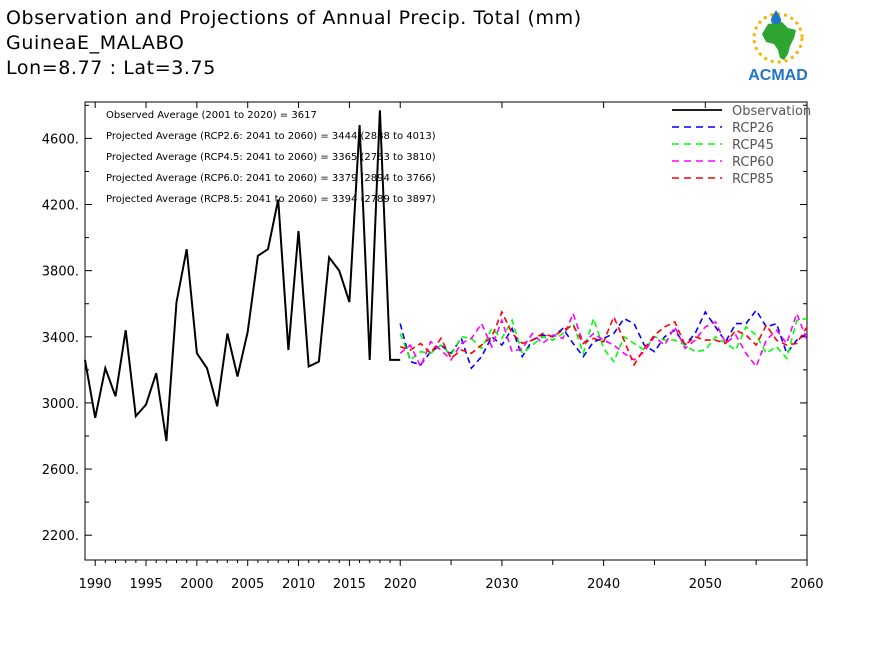 The image size is (879, 659). I want to click on acmad-logo: ACMAD, so click(778, 47).